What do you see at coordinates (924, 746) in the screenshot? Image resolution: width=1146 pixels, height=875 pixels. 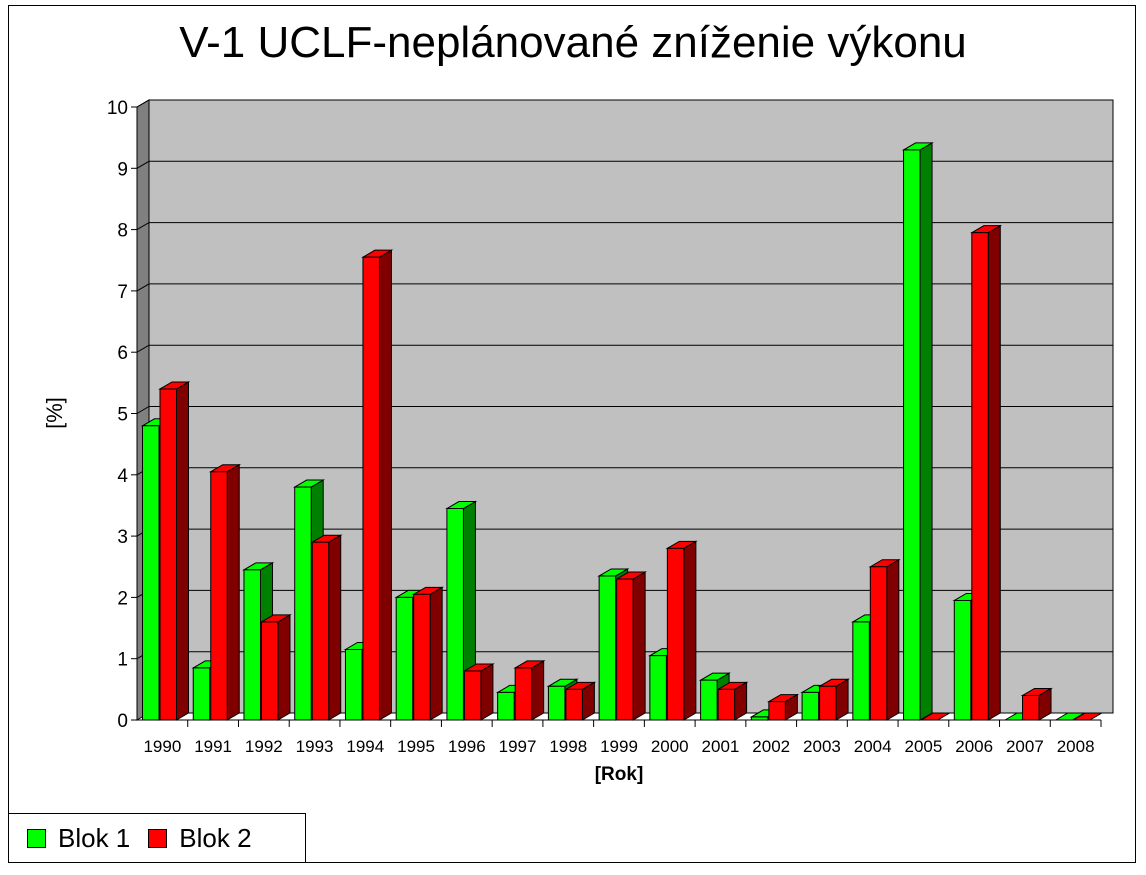 I see `x-tick-label: 2005` at bounding box center [924, 746].